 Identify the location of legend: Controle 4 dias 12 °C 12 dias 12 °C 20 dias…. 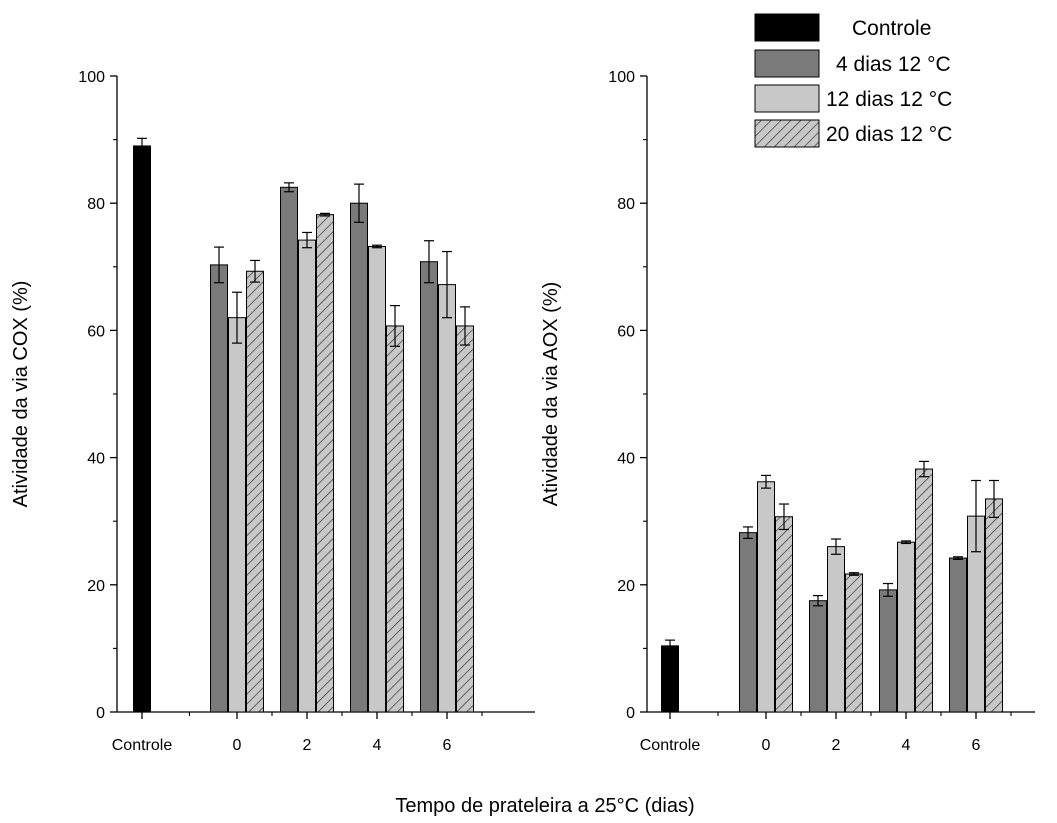
(853, 80).